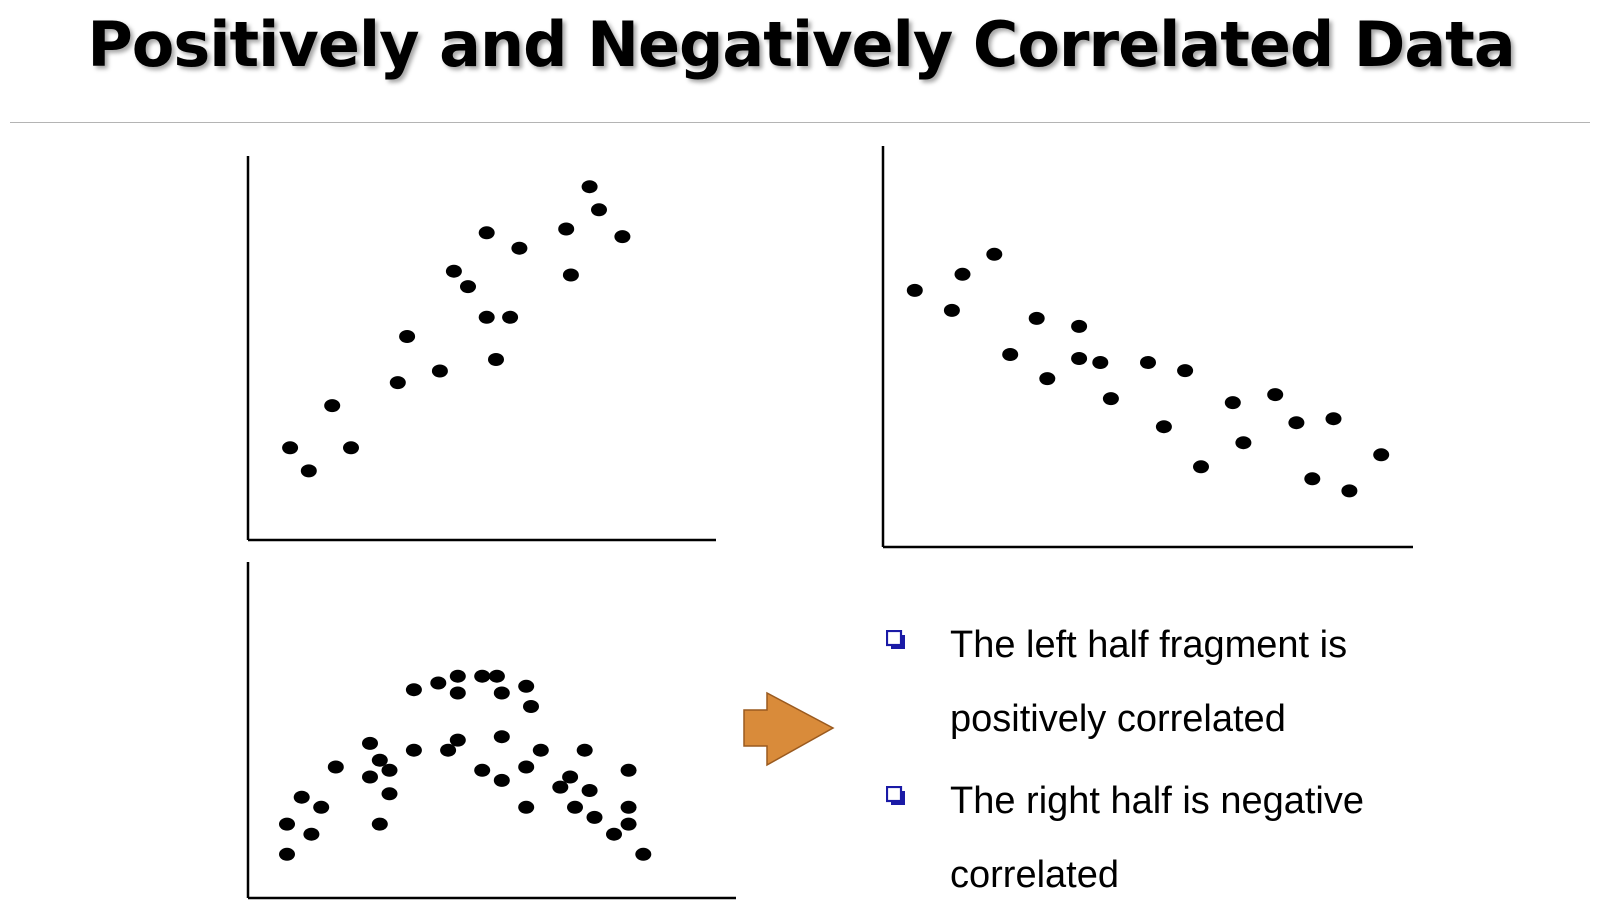 This screenshot has width=1602, height=920. Describe the element at coordinates (1147, 347) in the screenshot. I see `chart-negative-correlation` at that location.